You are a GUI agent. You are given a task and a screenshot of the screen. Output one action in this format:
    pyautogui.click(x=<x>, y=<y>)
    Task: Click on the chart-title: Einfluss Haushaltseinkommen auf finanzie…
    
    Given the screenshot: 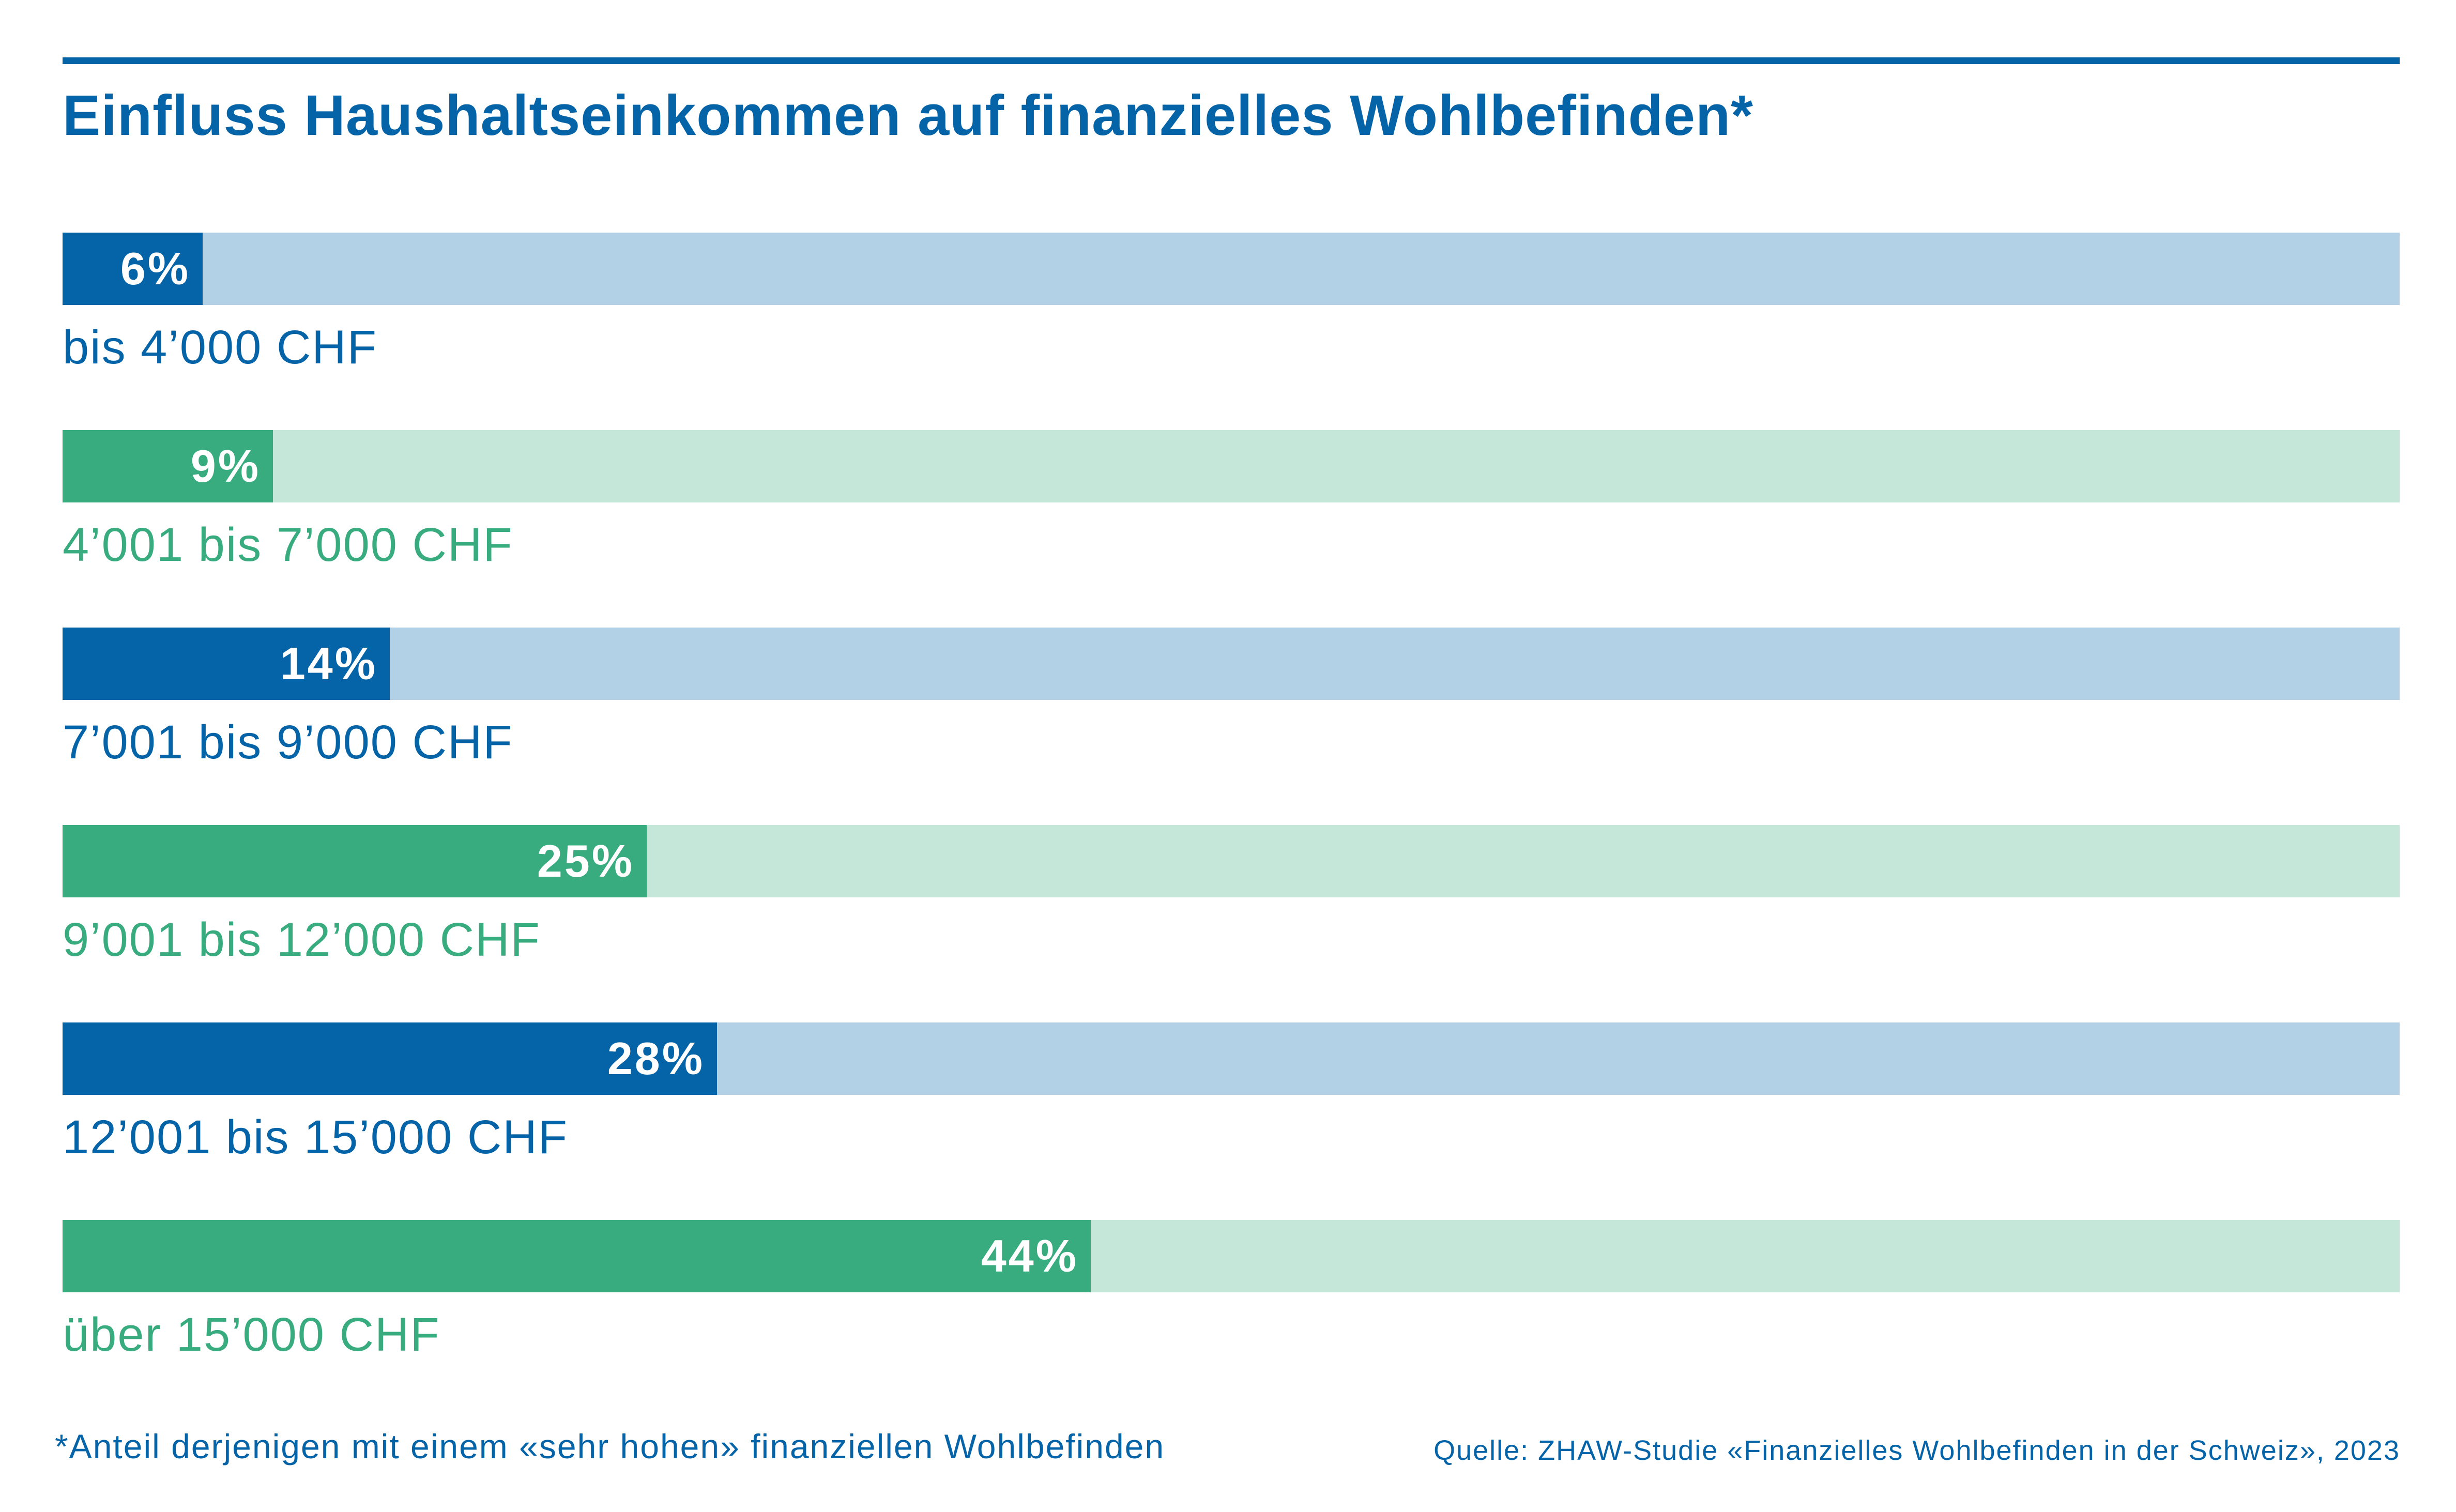 What is the action you would take?
    pyautogui.click(x=908, y=115)
    